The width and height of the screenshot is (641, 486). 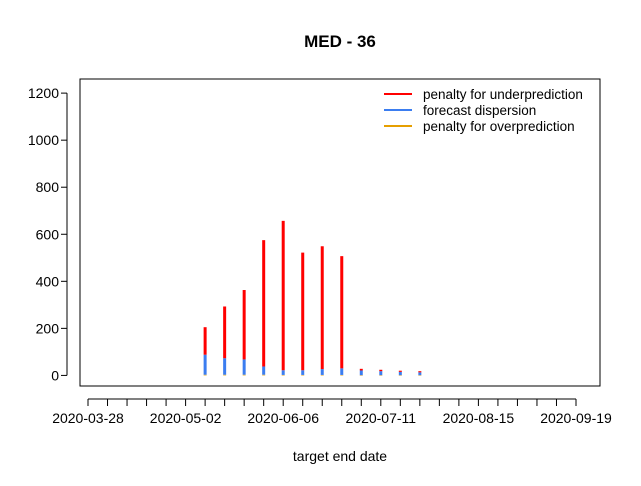 What do you see at coordinates (499, 126) in the screenshot?
I see `legend-label: penalty for overprediction` at bounding box center [499, 126].